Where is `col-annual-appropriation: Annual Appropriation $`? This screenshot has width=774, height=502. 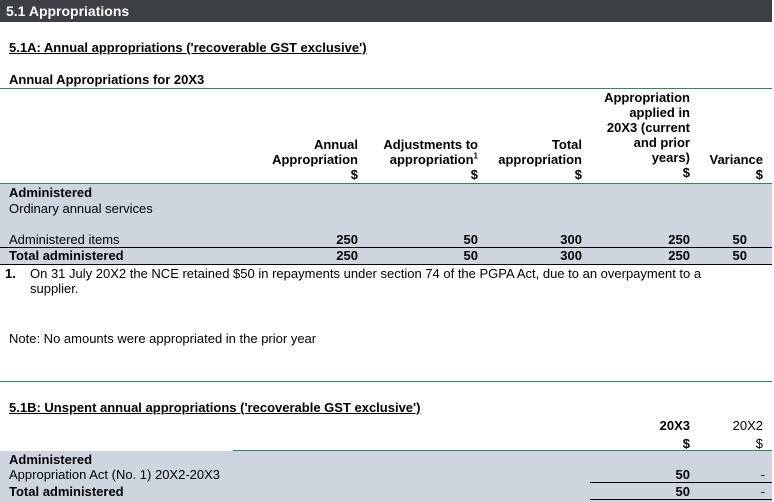
col-annual-appropriation: Annual Appropriation $ is located at coordinates (315, 159).